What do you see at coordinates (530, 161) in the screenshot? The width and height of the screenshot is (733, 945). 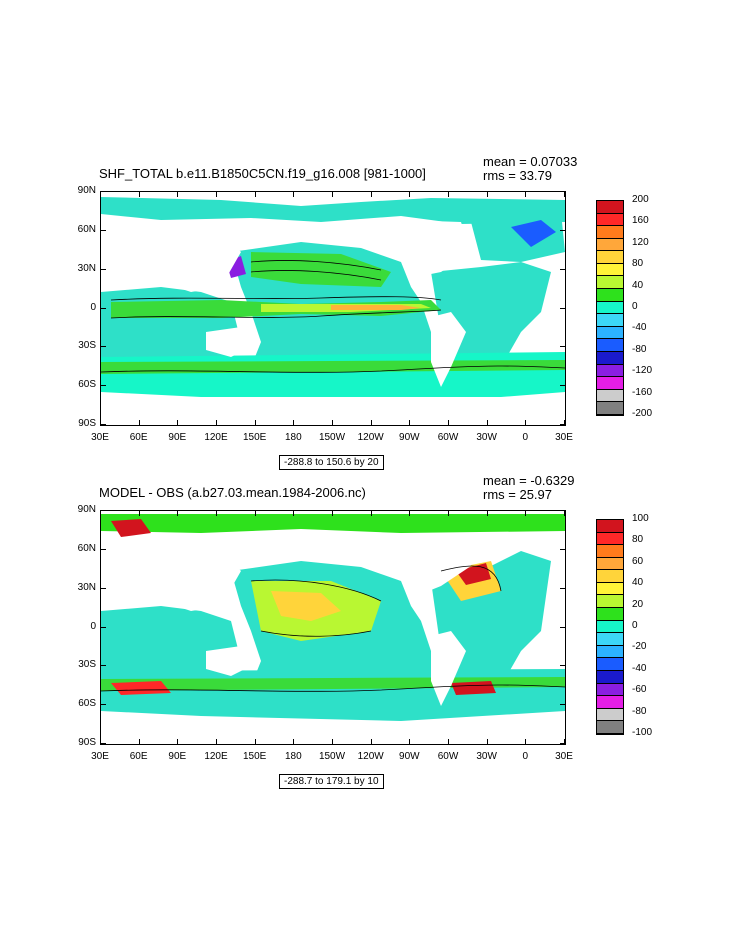 I see `panel-1-mean: mean = 0.07033` at bounding box center [530, 161].